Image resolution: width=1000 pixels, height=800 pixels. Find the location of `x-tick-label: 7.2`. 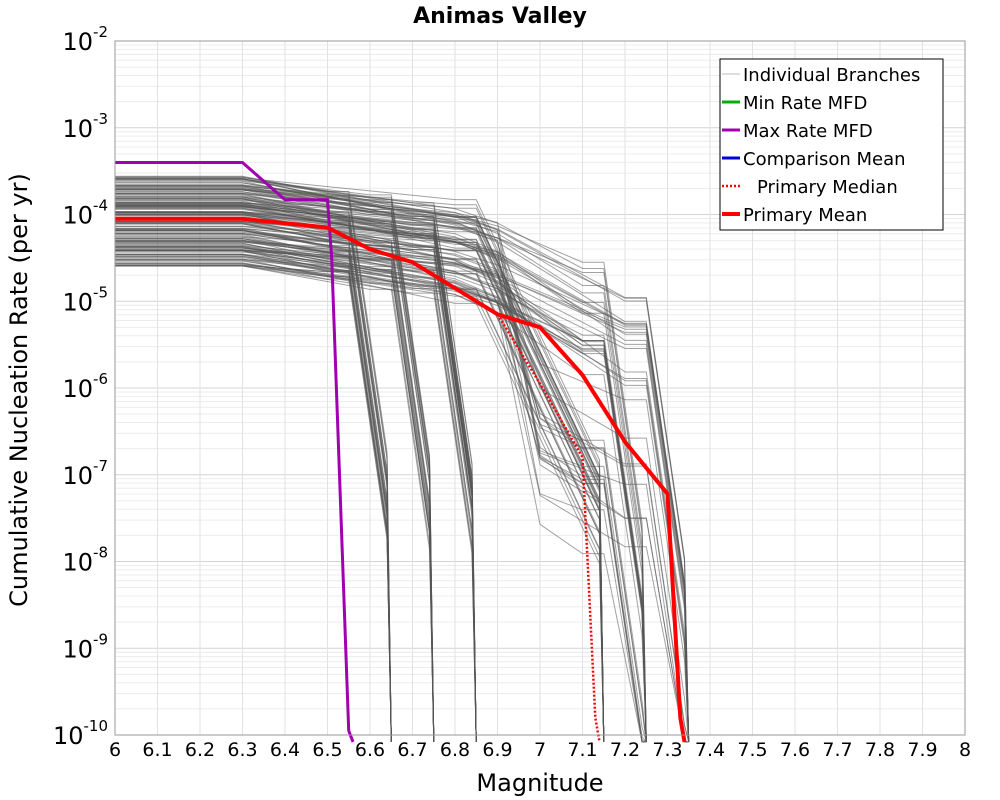

x-tick-label: 7.2 is located at coordinates (625, 750).